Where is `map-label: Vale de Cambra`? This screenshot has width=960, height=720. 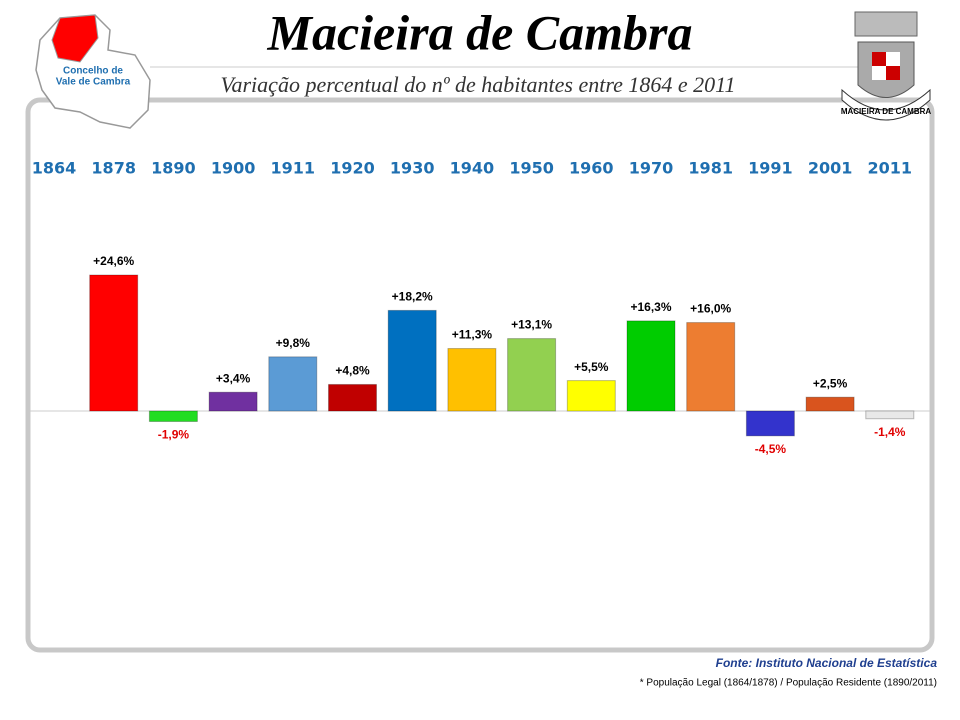
map-label: Vale de Cambra is located at coordinates (93, 82).